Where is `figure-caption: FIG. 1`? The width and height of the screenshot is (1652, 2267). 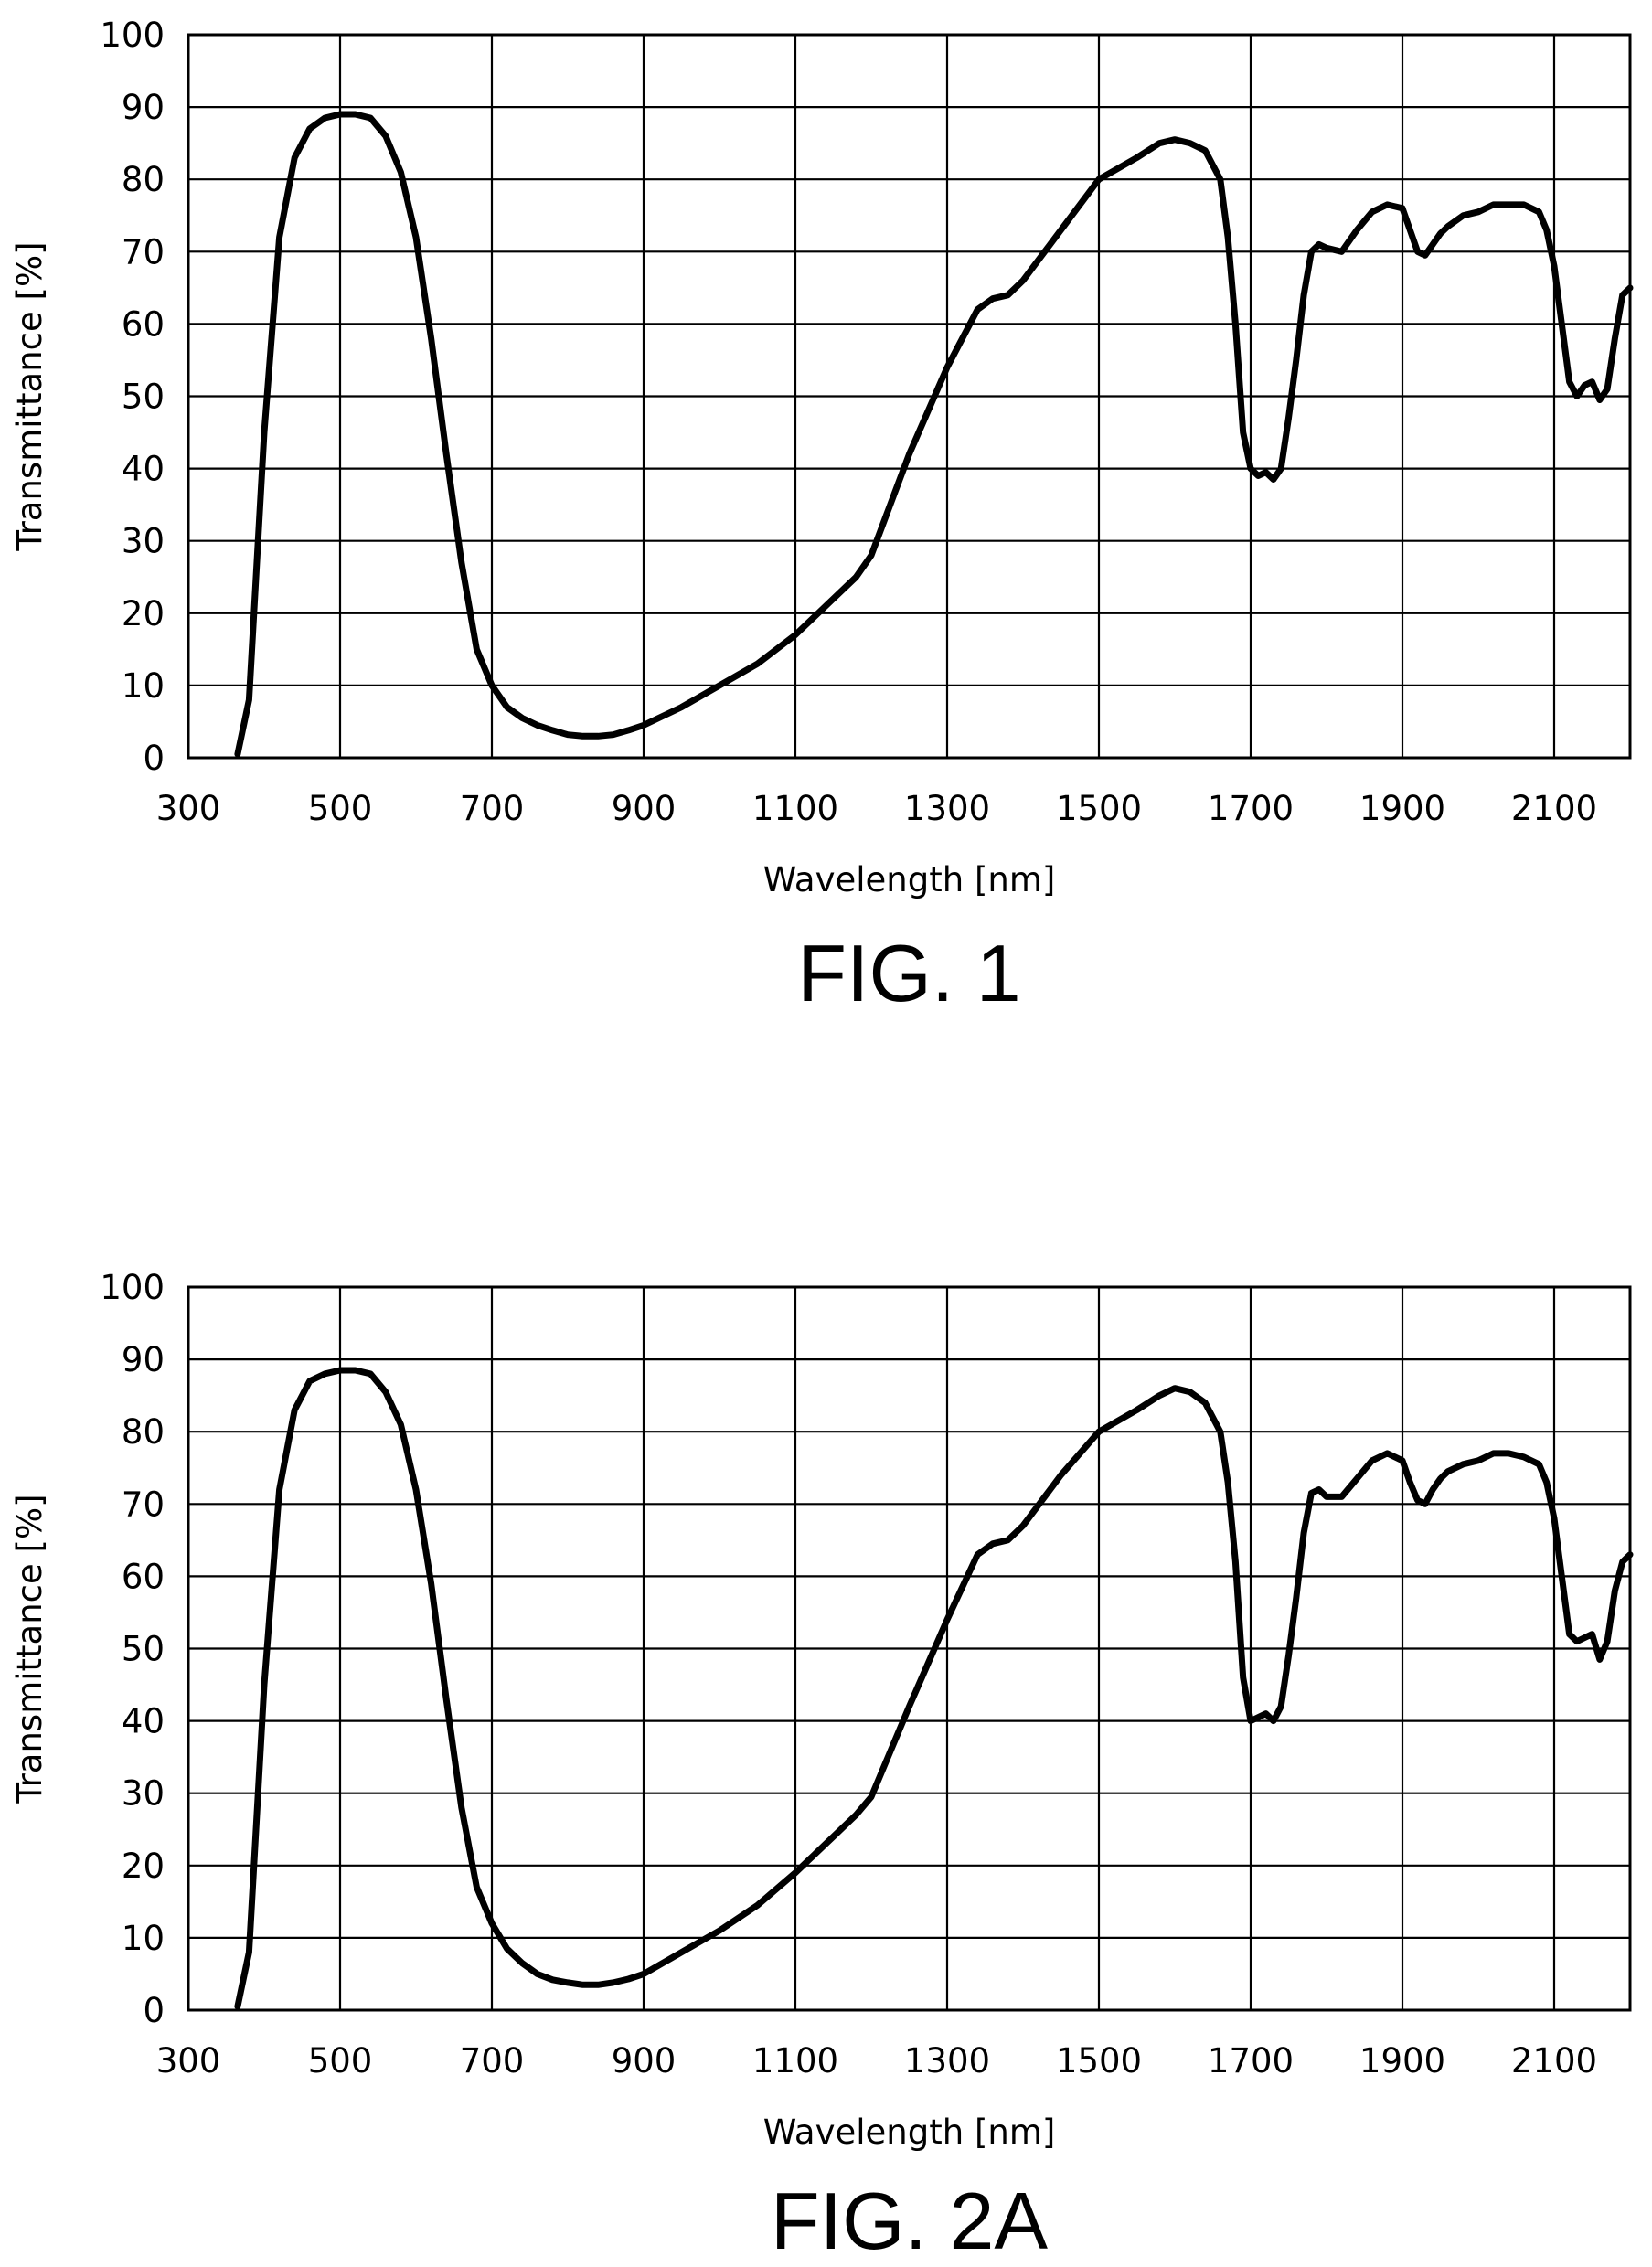
figure-caption: FIG. 1 is located at coordinates (909, 973).